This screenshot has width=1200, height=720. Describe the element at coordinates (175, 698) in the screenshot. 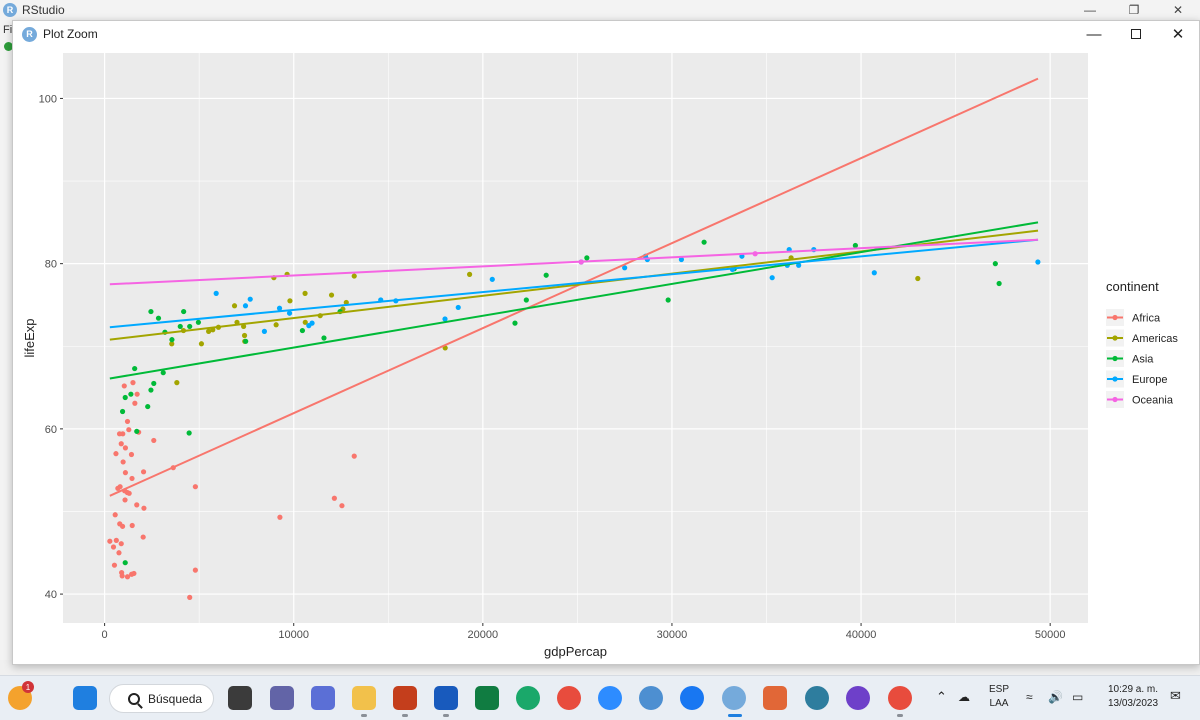

I see `search-label: Búsqueda` at that location.